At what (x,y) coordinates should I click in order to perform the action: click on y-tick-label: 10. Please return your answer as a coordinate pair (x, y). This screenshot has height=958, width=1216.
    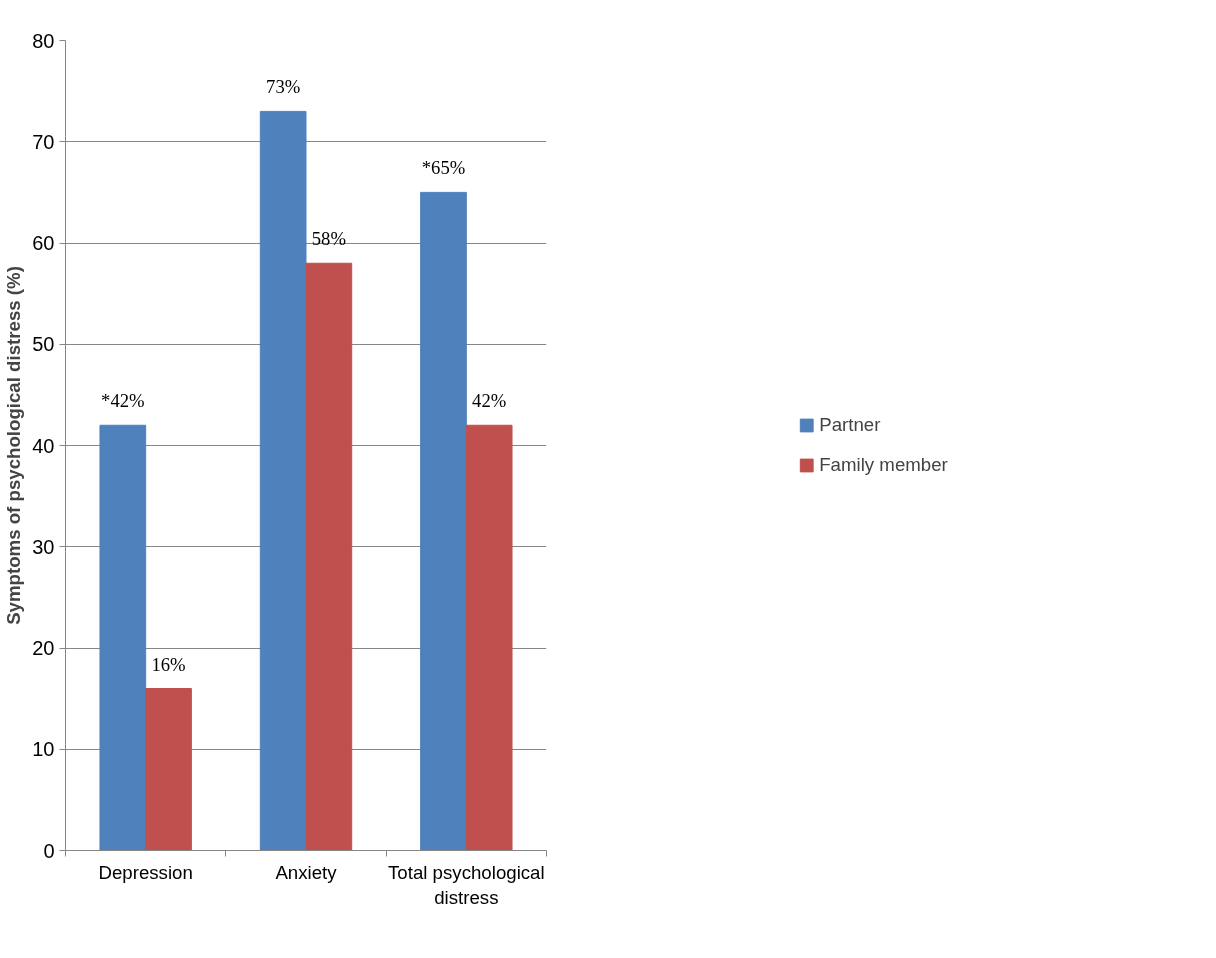
    Looking at the image, I should click on (43, 749).